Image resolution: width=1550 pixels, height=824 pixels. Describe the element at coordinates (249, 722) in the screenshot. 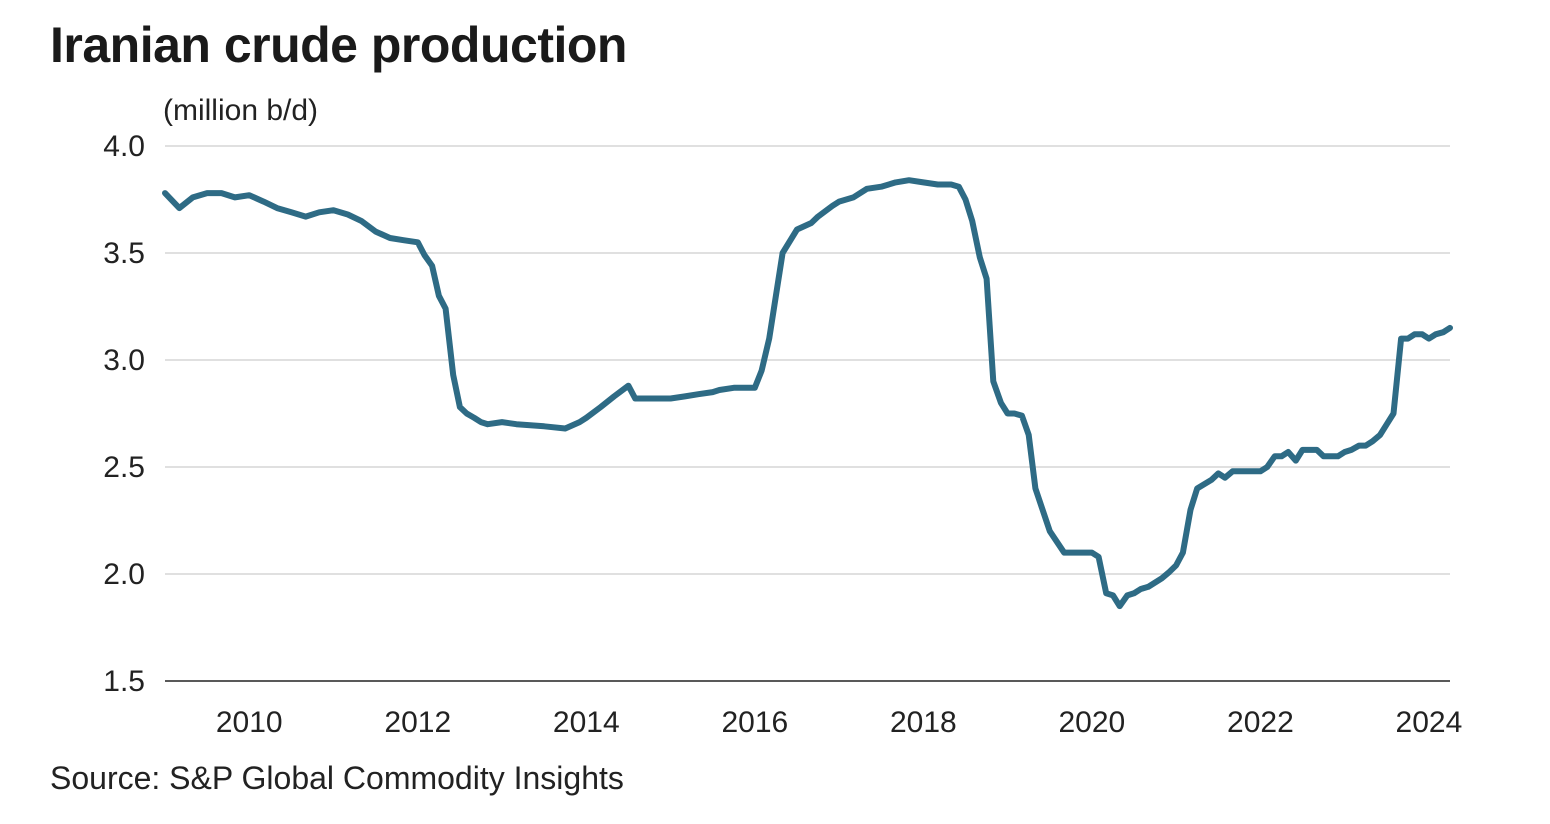

I see `x-tick-label: 2010` at that location.